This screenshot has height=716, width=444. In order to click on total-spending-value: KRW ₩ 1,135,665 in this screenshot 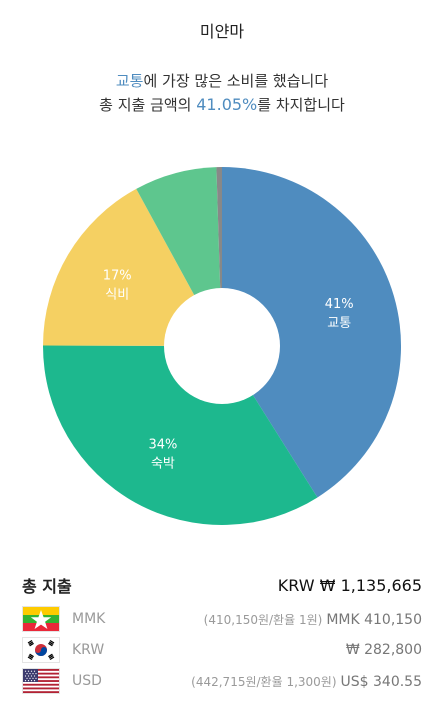, I will do `click(349, 585)`.